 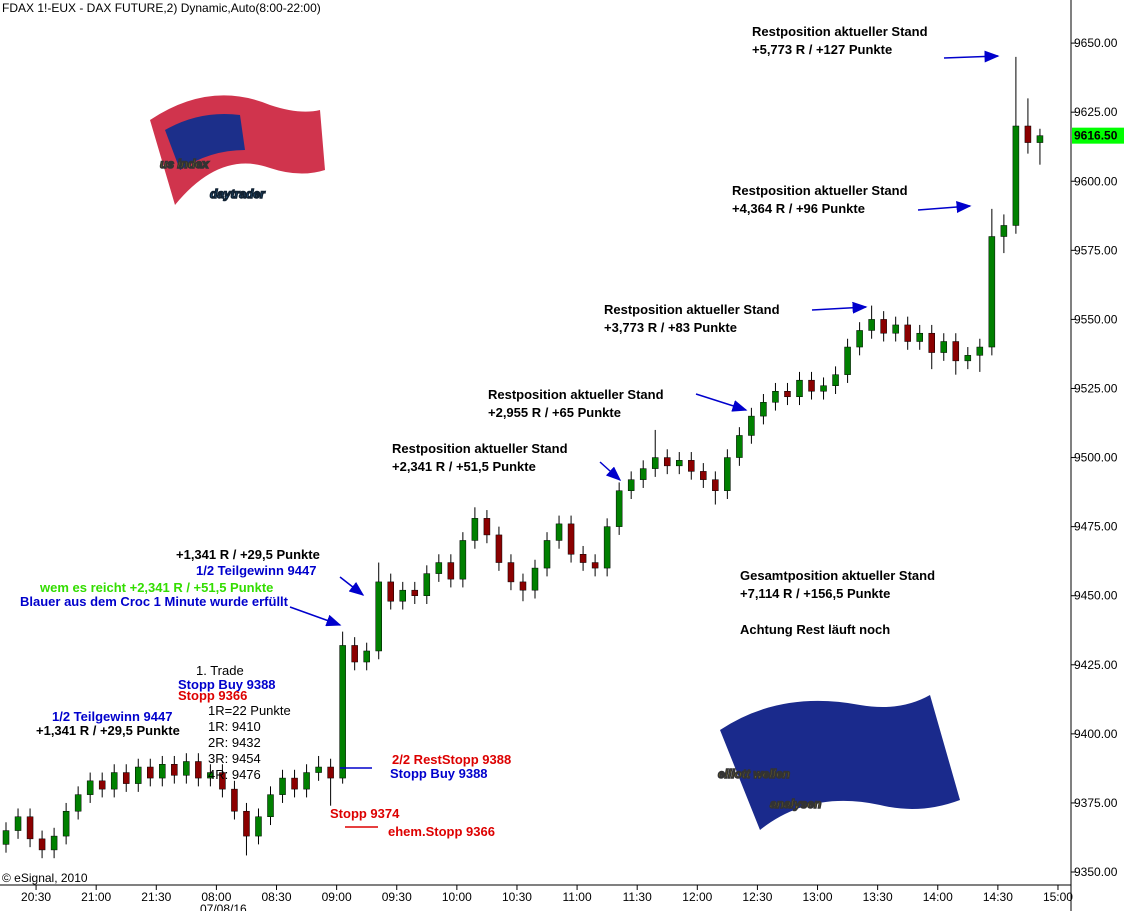 What do you see at coordinates (234, 758) in the screenshot?
I see `annotation: 3R: 9454` at bounding box center [234, 758].